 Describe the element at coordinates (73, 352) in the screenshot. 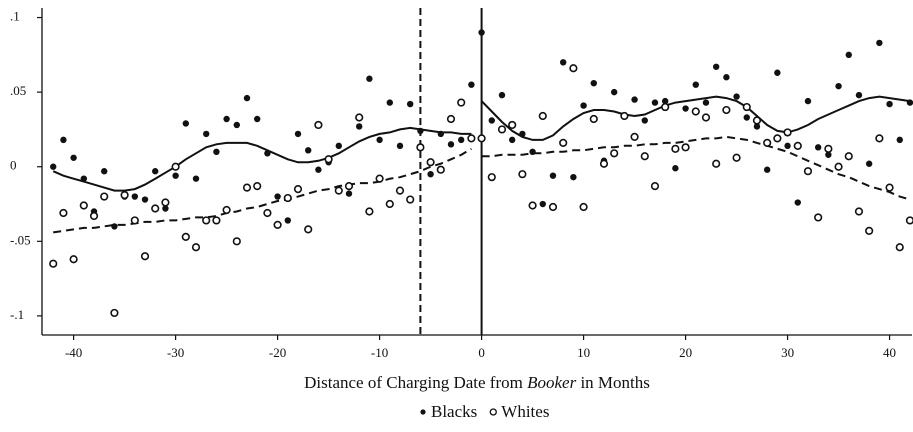

I see `x-tick-label: -40` at that location.